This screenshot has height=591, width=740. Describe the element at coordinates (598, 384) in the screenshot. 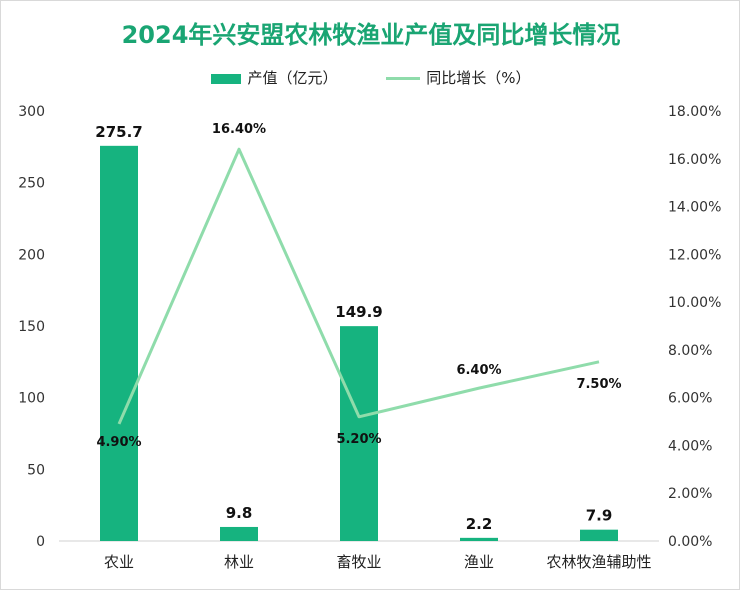

I see `line-value-label: 7.50%` at that location.